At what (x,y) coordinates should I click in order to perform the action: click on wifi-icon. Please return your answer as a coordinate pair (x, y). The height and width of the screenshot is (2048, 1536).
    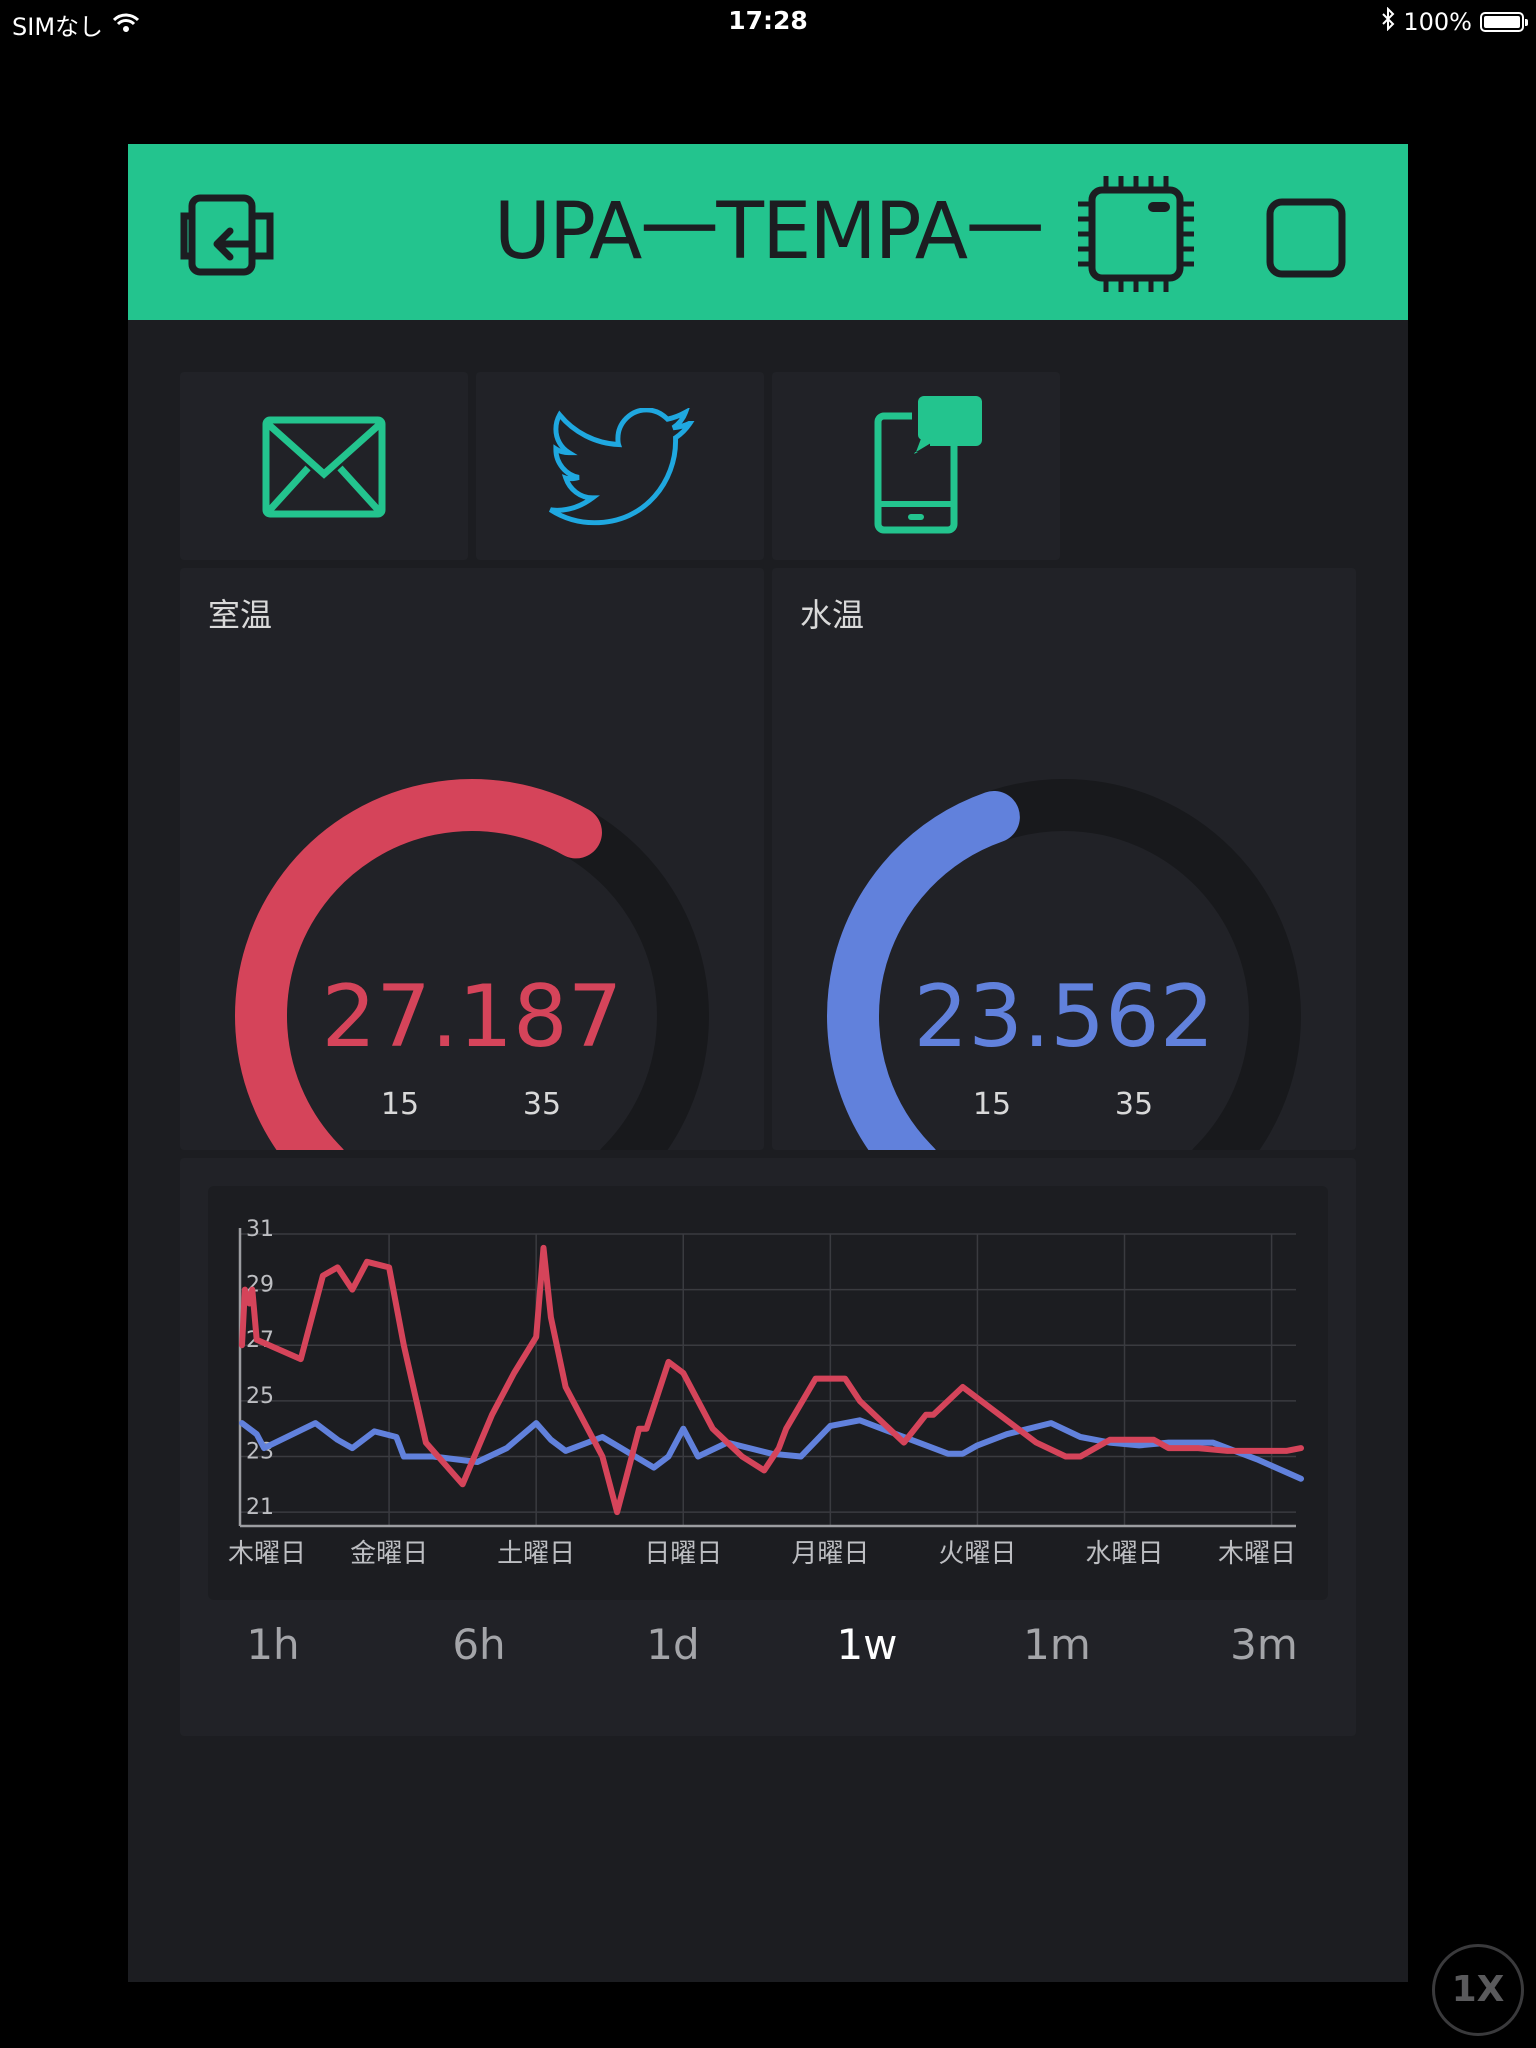
    Looking at the image, I should click on (126, 25).